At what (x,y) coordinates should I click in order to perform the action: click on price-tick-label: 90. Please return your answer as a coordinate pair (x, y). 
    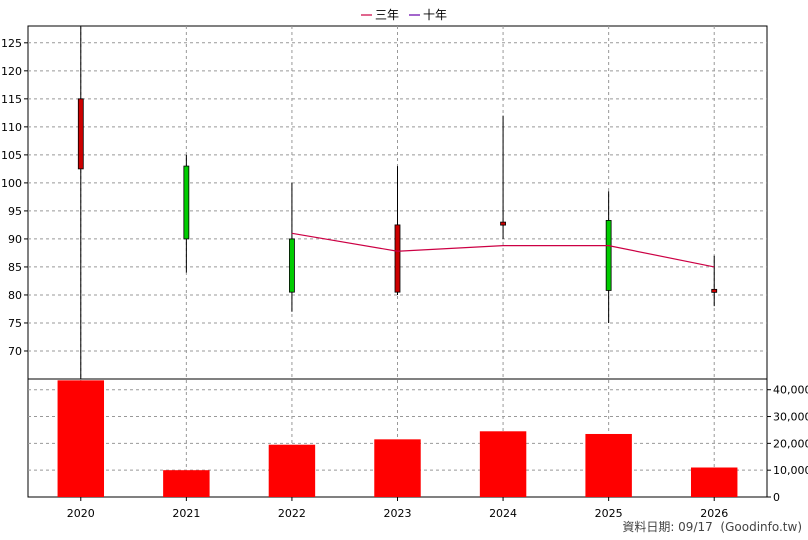
    Looking at the image, I should click on (15, 239).